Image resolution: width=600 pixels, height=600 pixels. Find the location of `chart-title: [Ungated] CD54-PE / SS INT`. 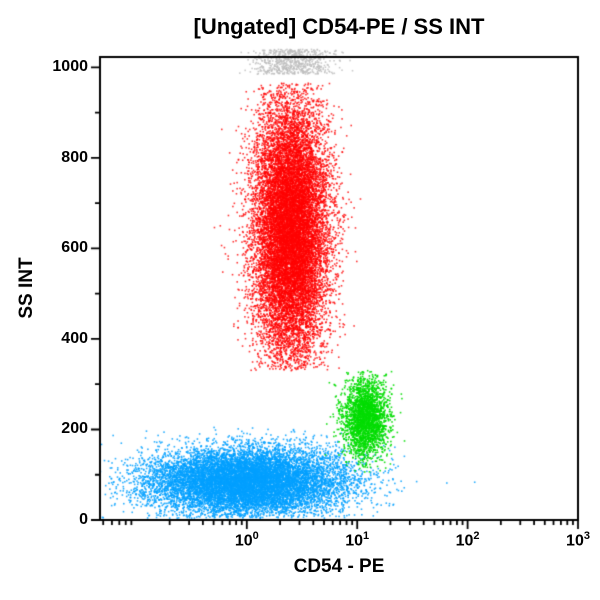

chart-title: [Ungated] CD54-PE / SS INT is located at coordinates (339, 26).